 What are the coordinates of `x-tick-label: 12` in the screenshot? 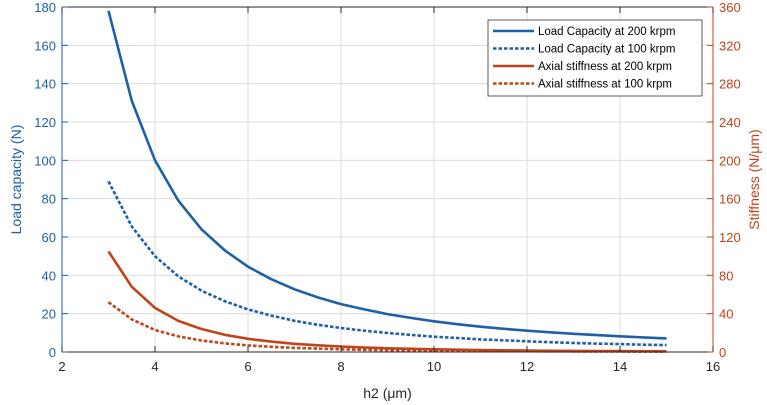 It's located at (527, 366).